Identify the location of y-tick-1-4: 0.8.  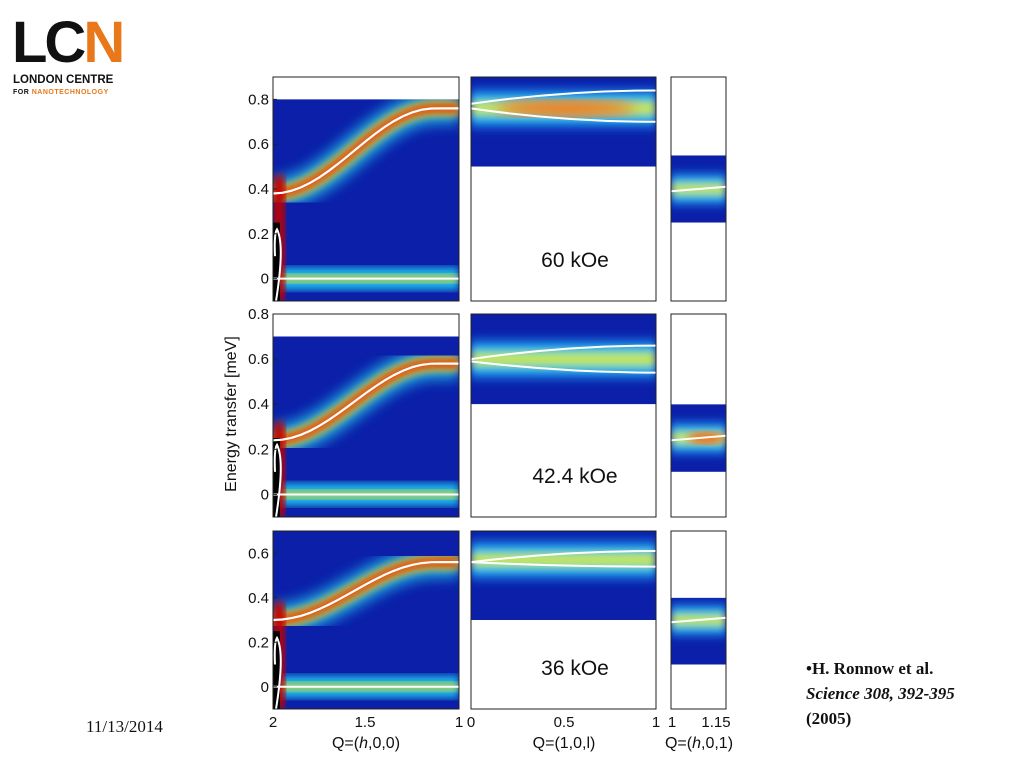
(258, 314).